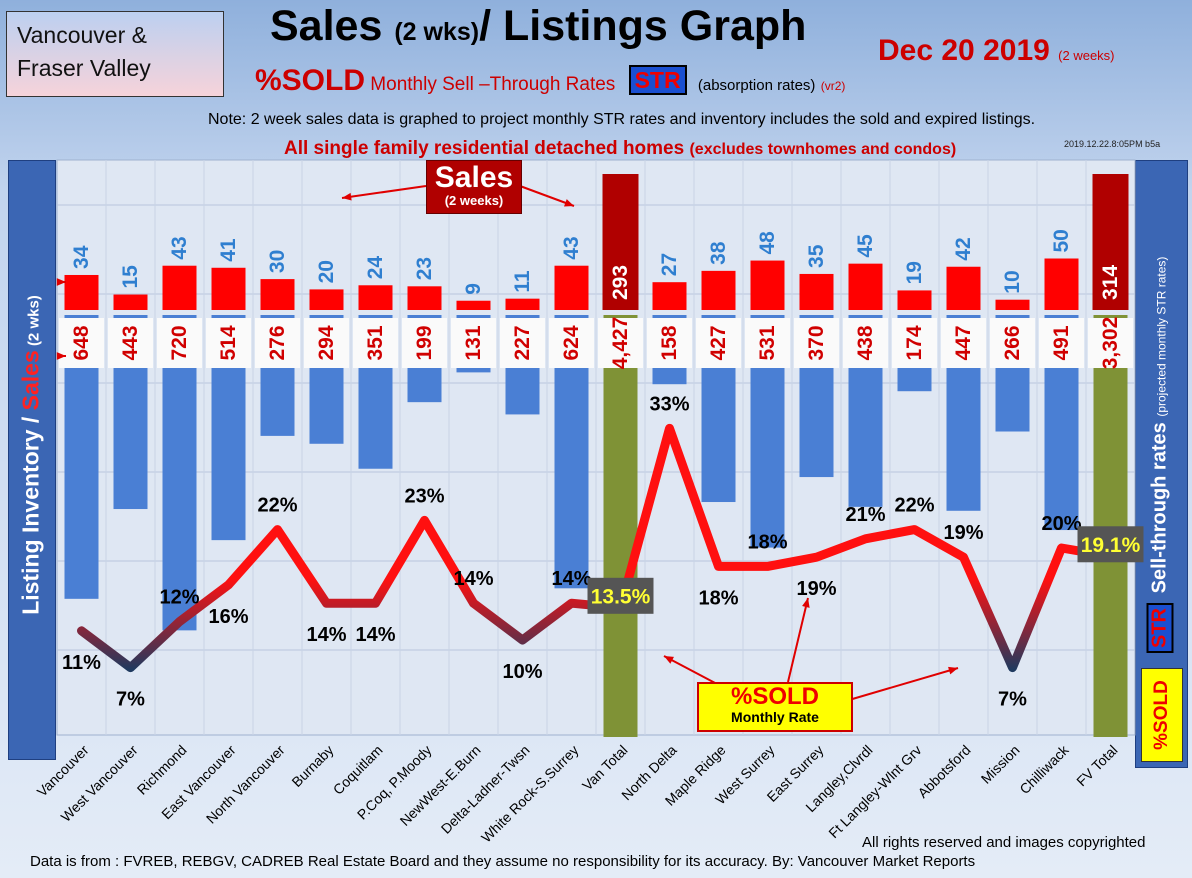 Image resolution: width=1192 pixels, height=878 pixels. Describe the element at coordinates (1000, 764) in the screenshot. I see `category-label-mission: Mission` at that location.